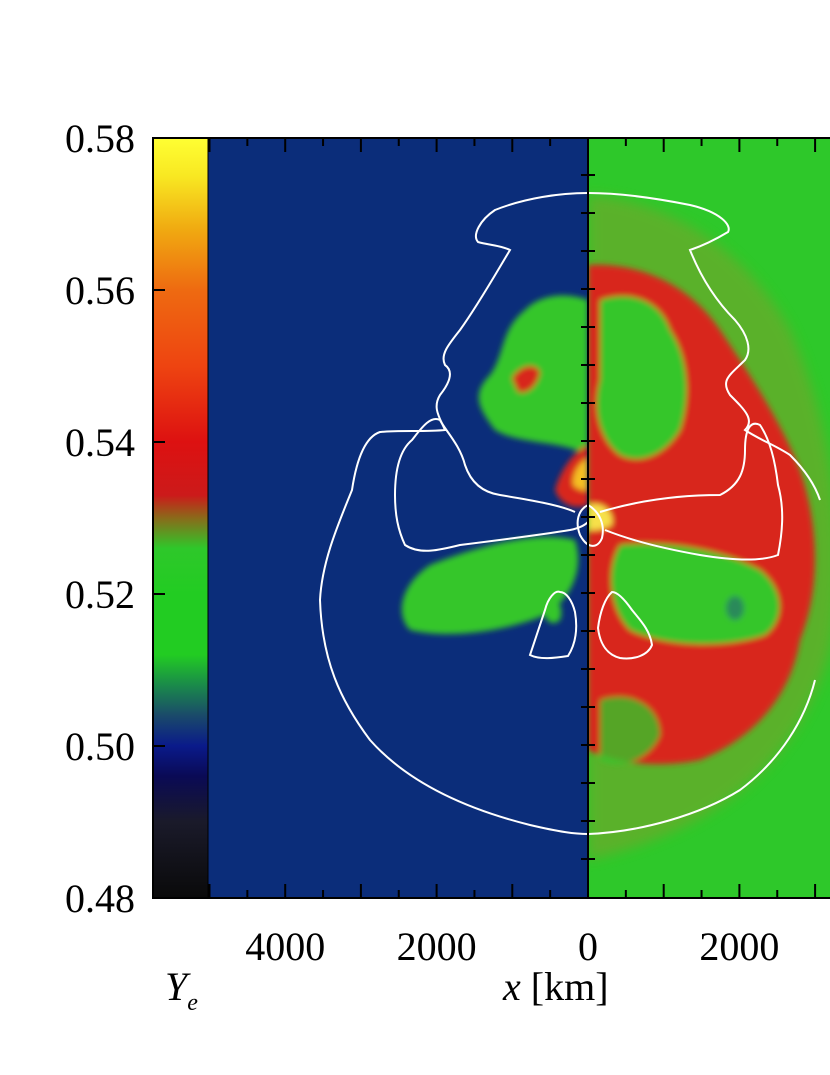 The height and width of the screenshot is (1075, 830). What do you see at coordinates (570, 986) in the screenshot?
I see `x-axis-label-unit: [km]` at bounding box center [570, 986].